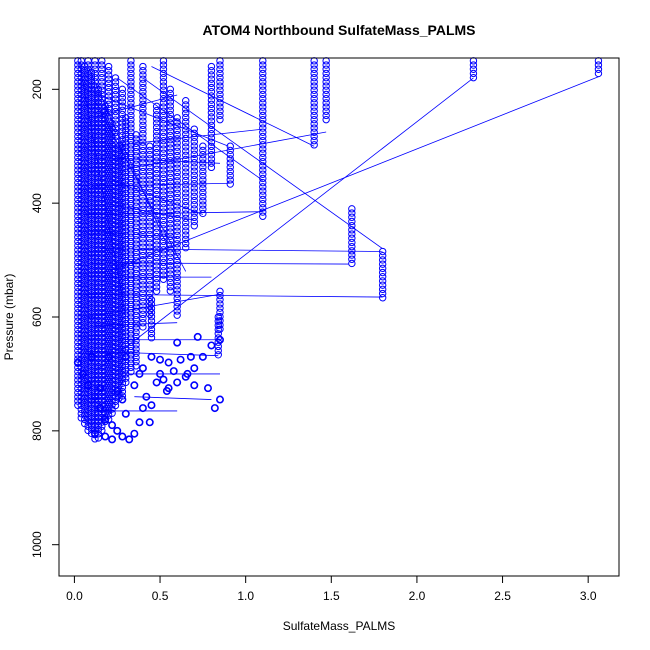 The height and width of the screenshot is (650, 650). I want to click on x-tick-label-4: 2.0, so click(417, 596).